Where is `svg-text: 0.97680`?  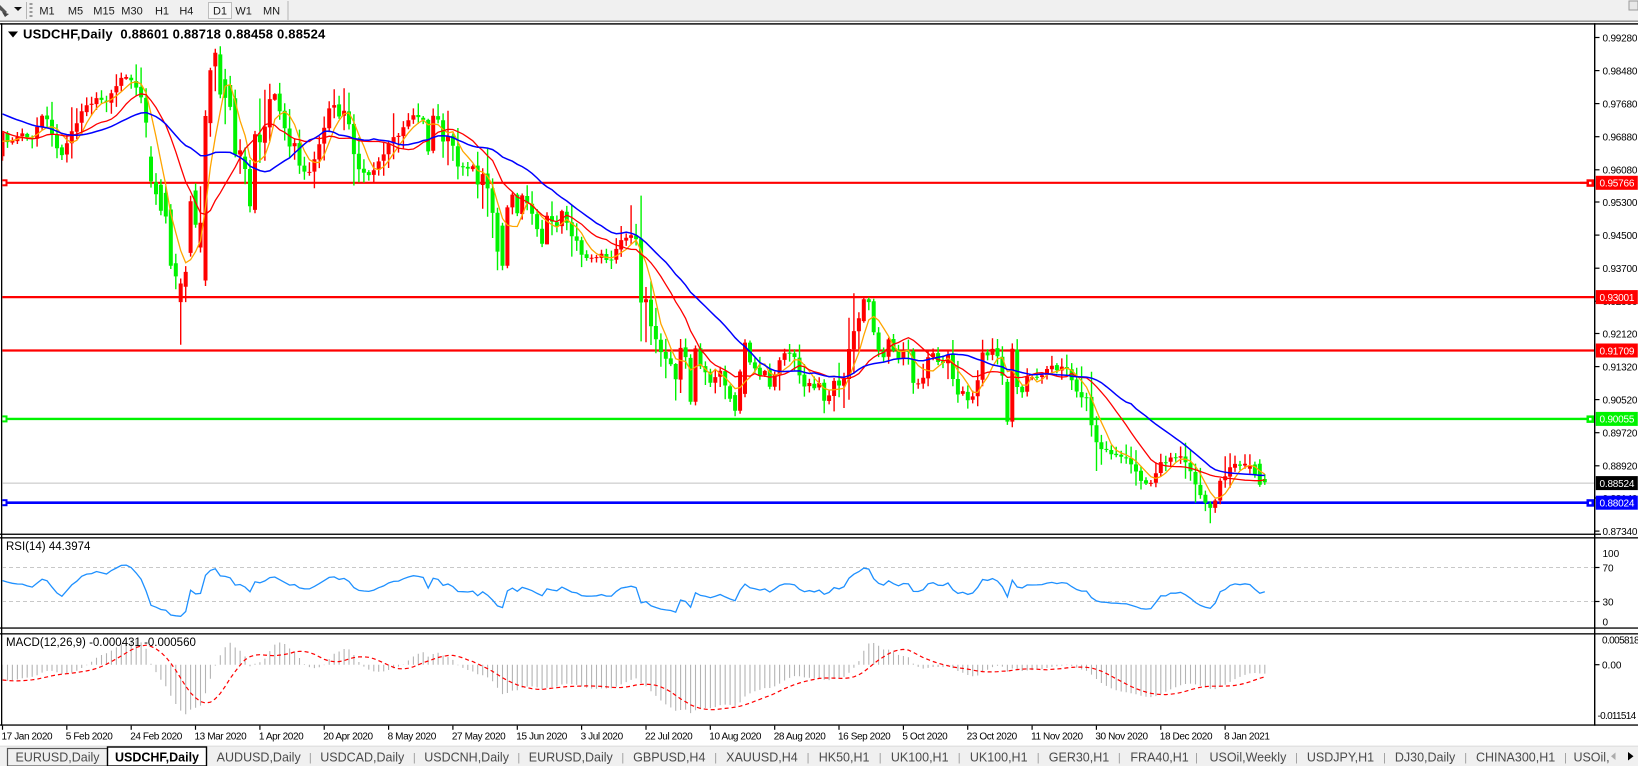 svg-text: 0.97680 is located at coordinates (1620, 104).